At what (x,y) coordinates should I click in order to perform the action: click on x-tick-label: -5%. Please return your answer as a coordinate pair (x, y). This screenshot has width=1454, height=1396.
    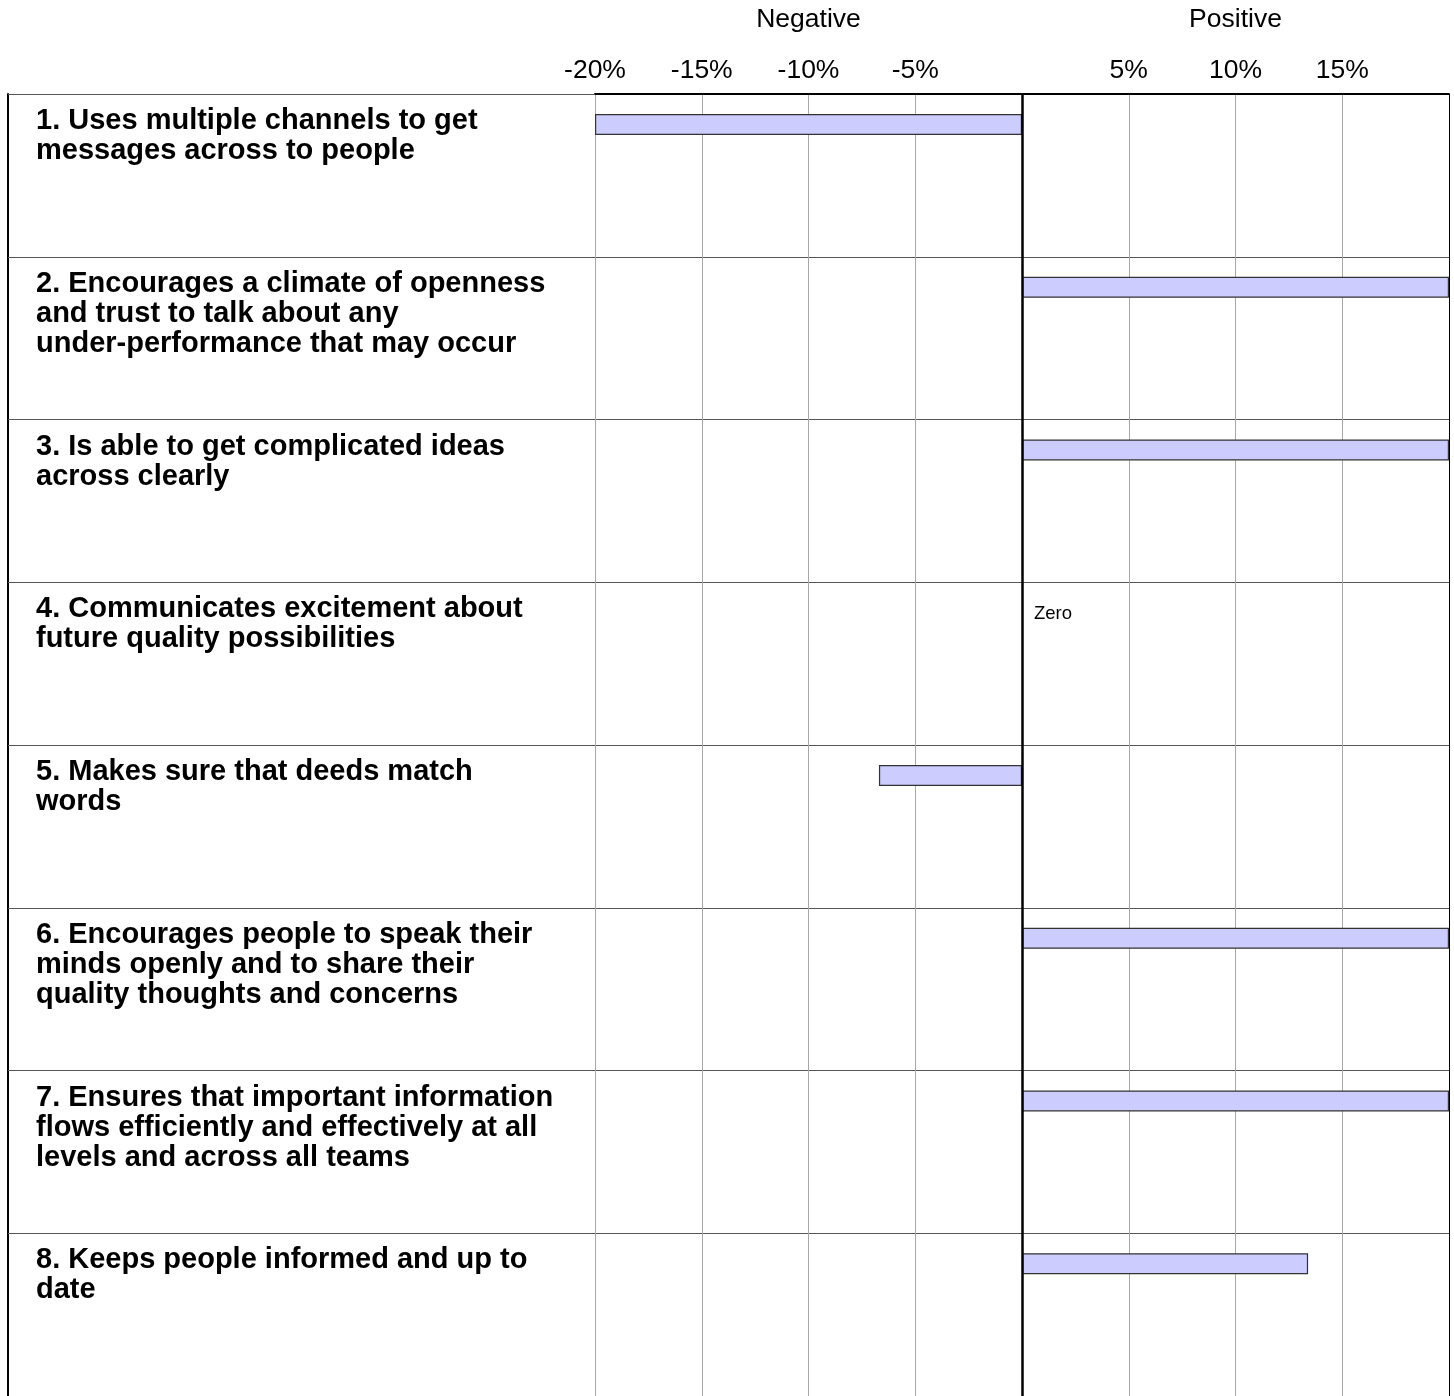
    Looking at the image, I should click on (915, 68).